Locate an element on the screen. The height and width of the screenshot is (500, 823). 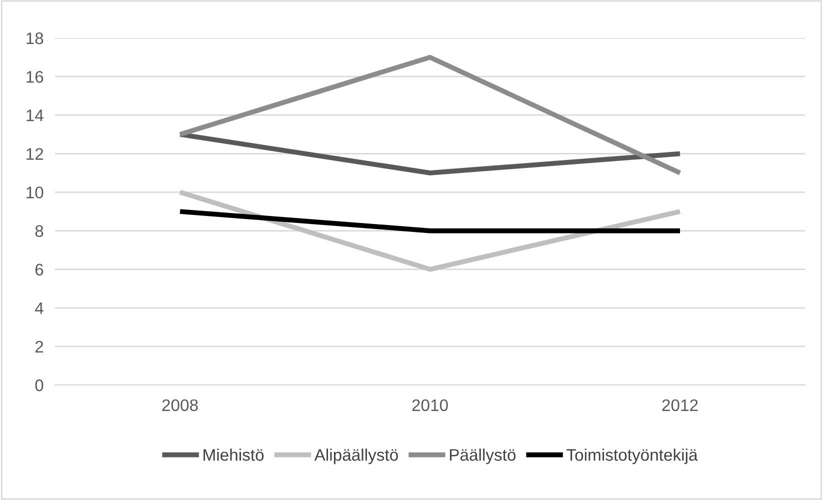
legend-label: Miehistö is located at coordinates (234, 454).